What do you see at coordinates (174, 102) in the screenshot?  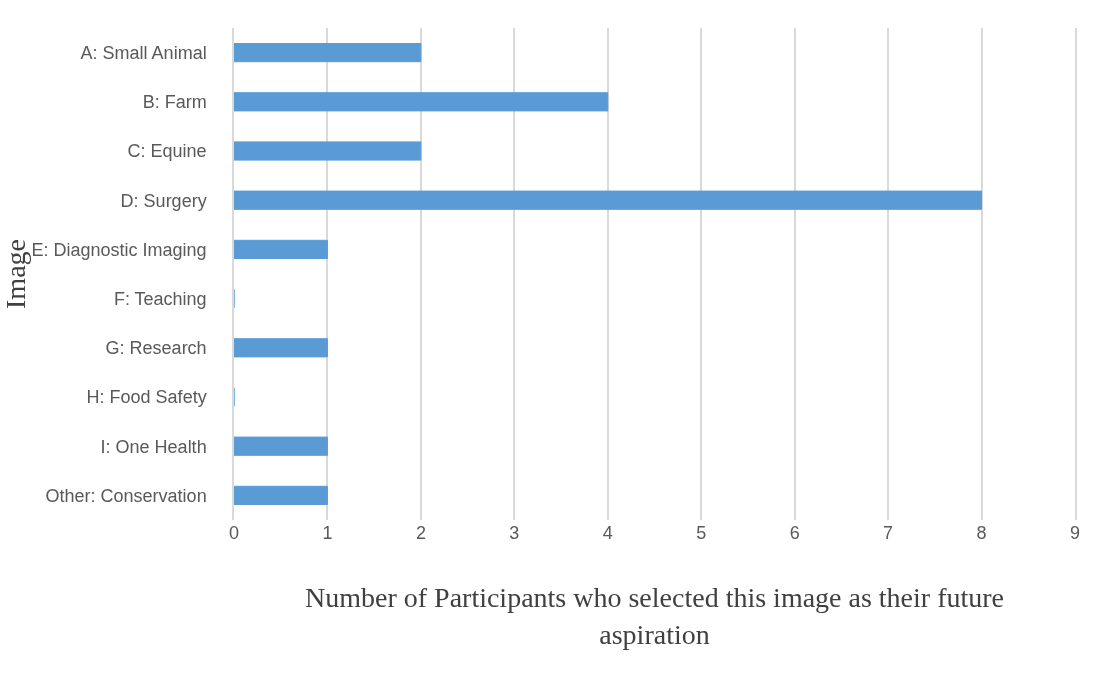 I see `y-tick-label: B: Farm` at bounding box center [174, 102].